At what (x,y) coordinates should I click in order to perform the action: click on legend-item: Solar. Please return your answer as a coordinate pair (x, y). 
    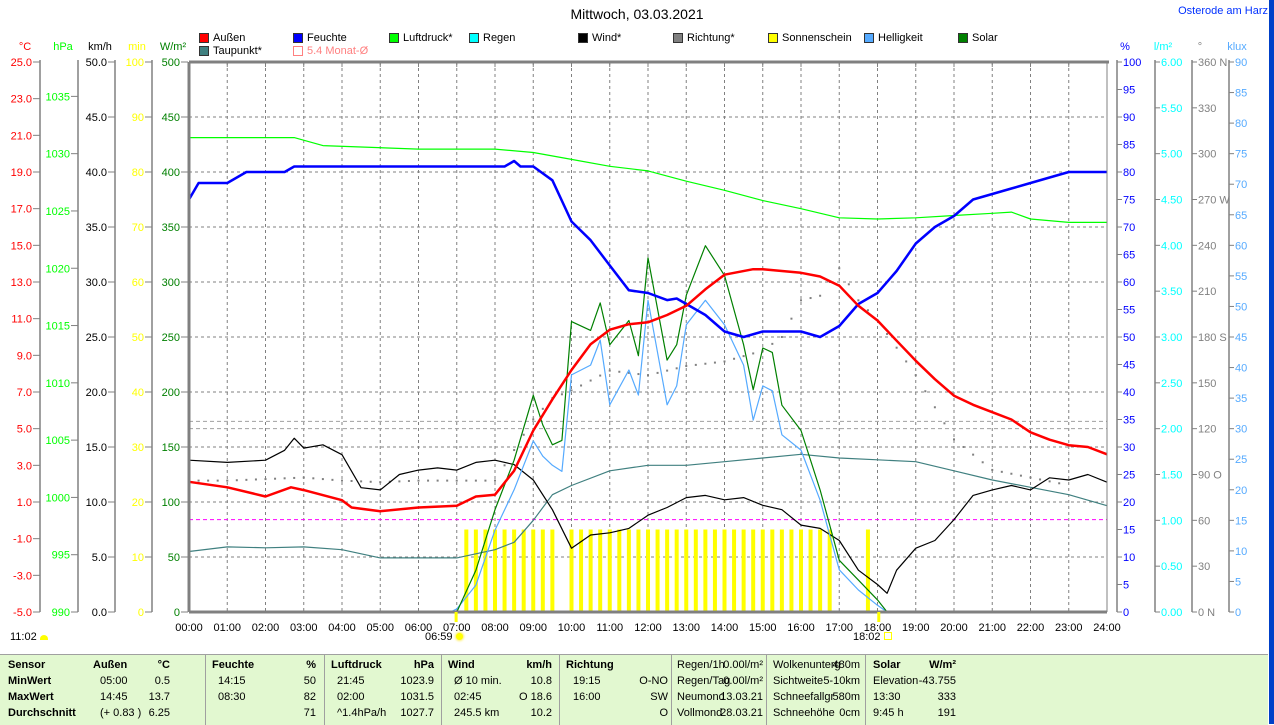
    Looking at the image, I should click on (978, 38).